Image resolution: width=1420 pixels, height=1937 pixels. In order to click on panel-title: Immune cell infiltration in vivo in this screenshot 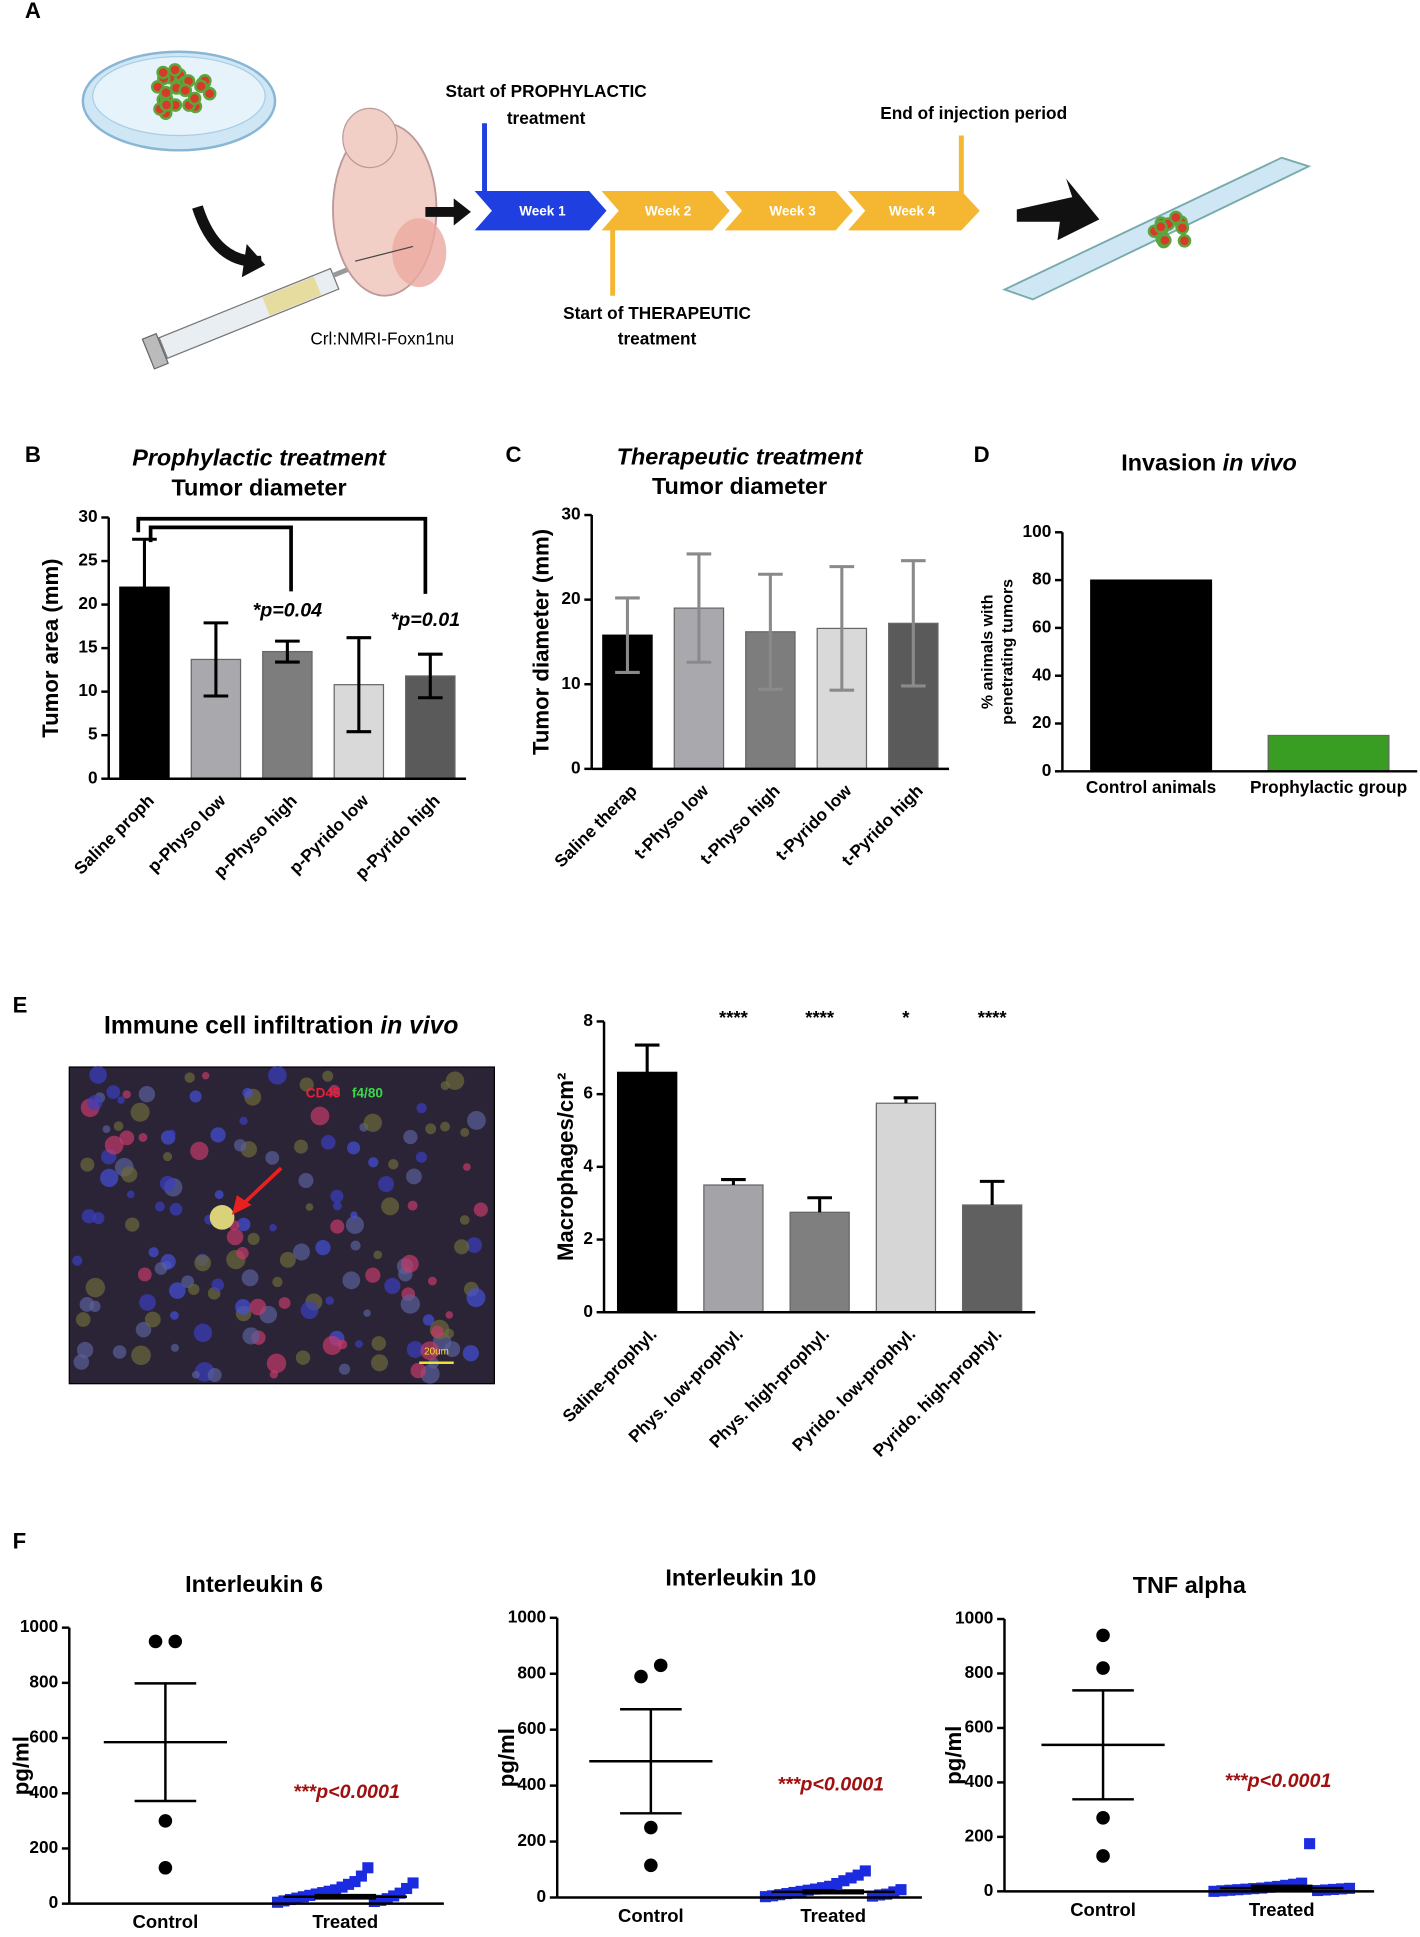, I will do `click(281, 1025)`.